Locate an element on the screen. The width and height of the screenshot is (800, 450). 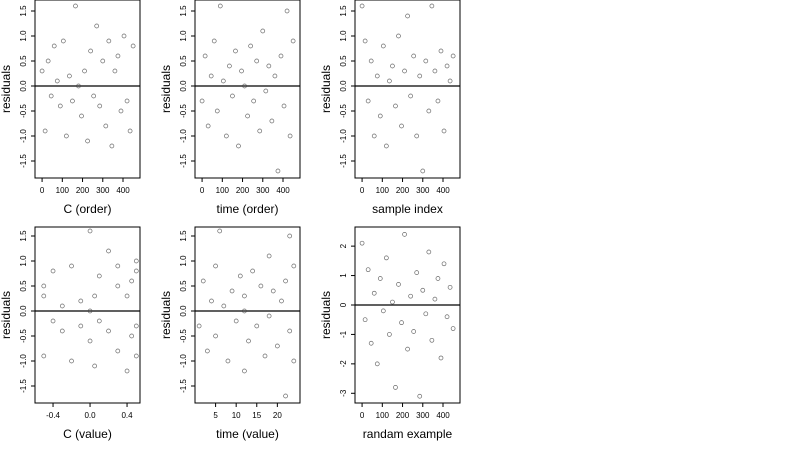
y-tick-label: 0 is located at coordinates (343, 304).